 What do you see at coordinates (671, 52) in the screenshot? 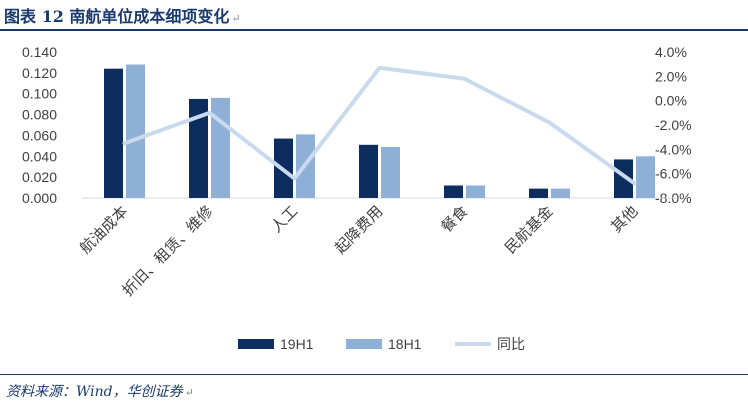
I see `y-right-tick-label: 4.0%` at bounding box center [671, 52].